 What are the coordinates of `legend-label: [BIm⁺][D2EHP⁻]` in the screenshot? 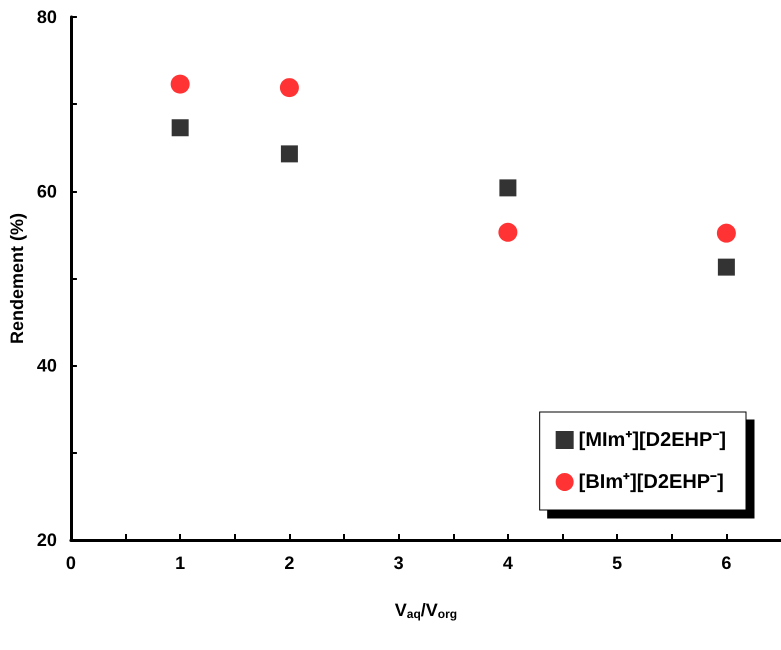 It's located at (651, 482).